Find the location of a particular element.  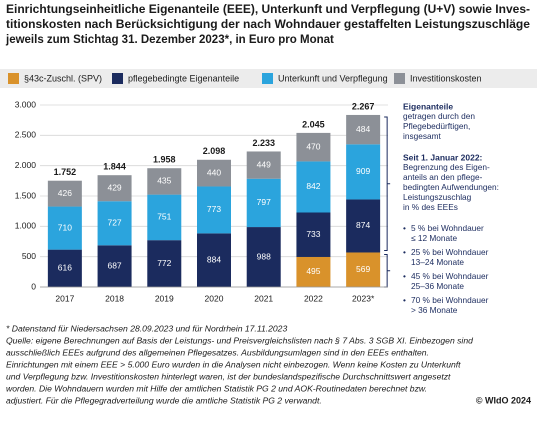

x-tick-label: 2021 is located at coordinates (263, 298).